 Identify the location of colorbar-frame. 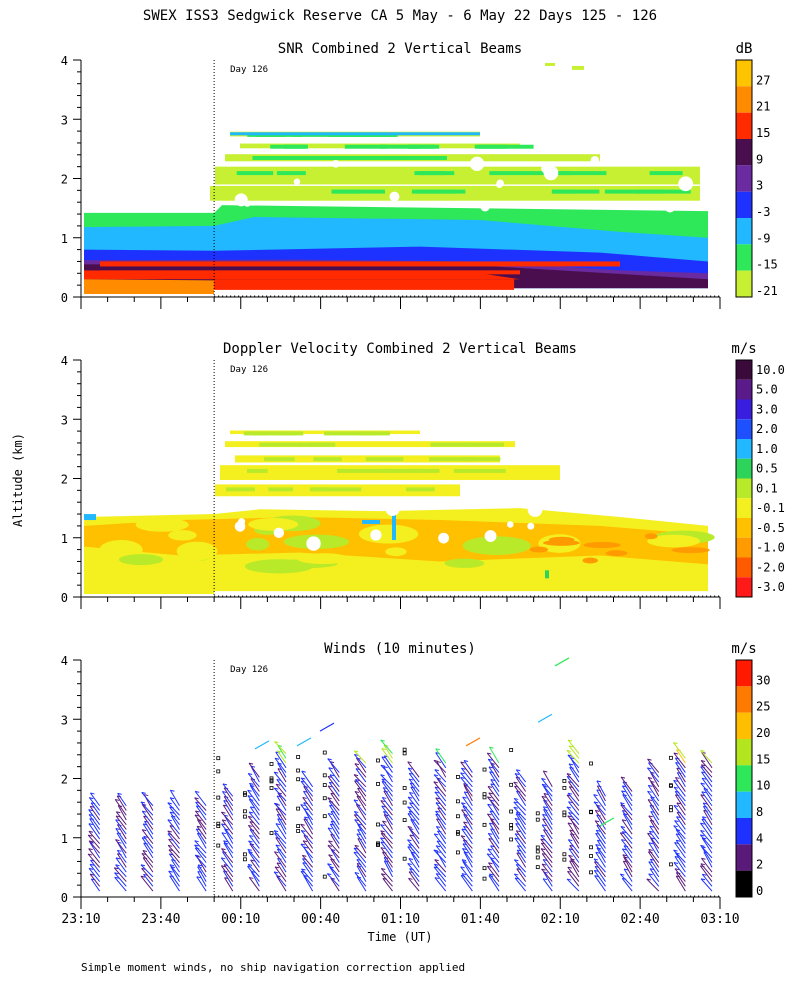
(744, 778).